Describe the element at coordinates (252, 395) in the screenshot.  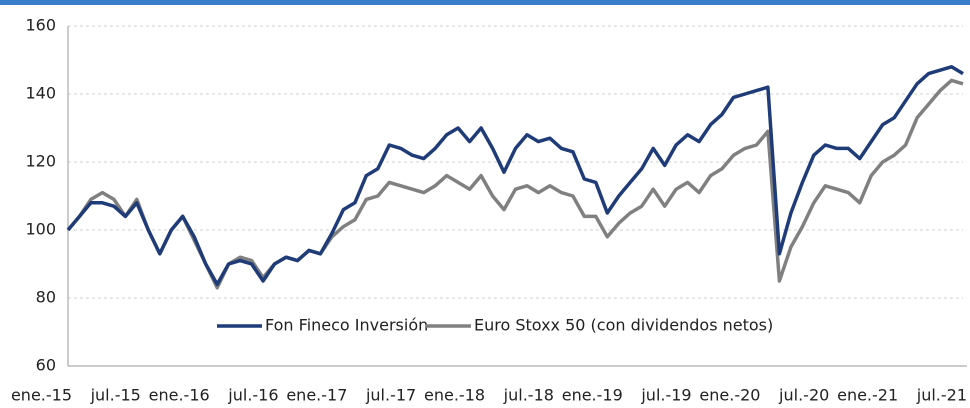
I see `x-tick-label: jul.-16` at that location.